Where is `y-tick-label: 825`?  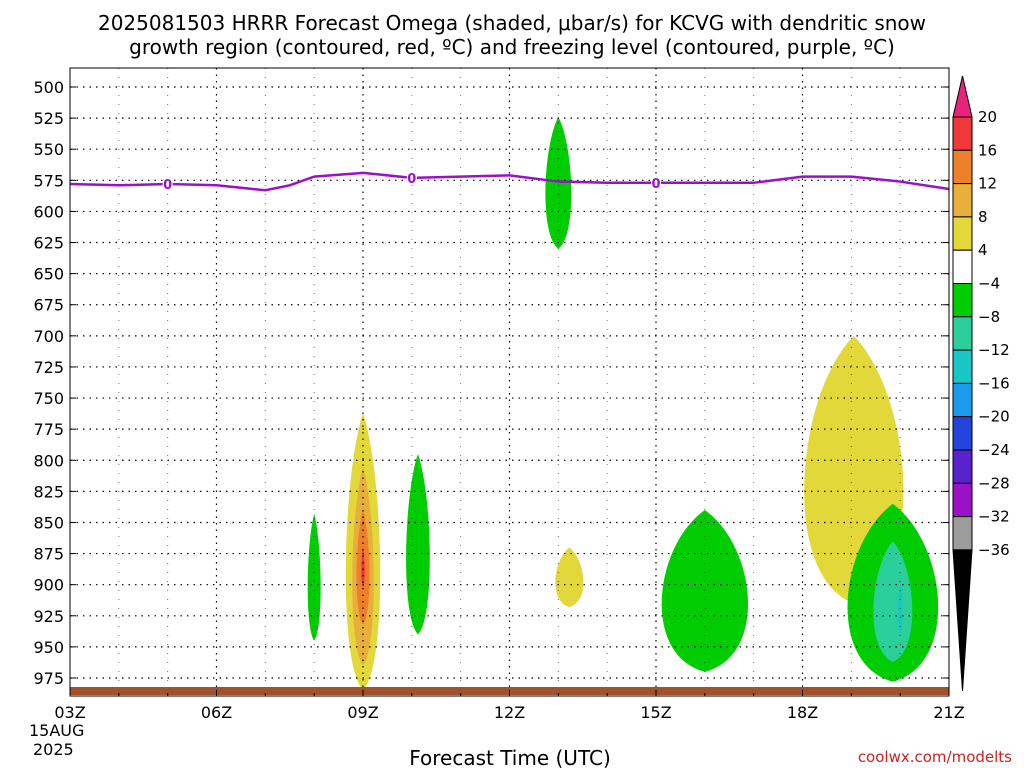
y-tick-label: 825 is located at coordinates (48, 491).